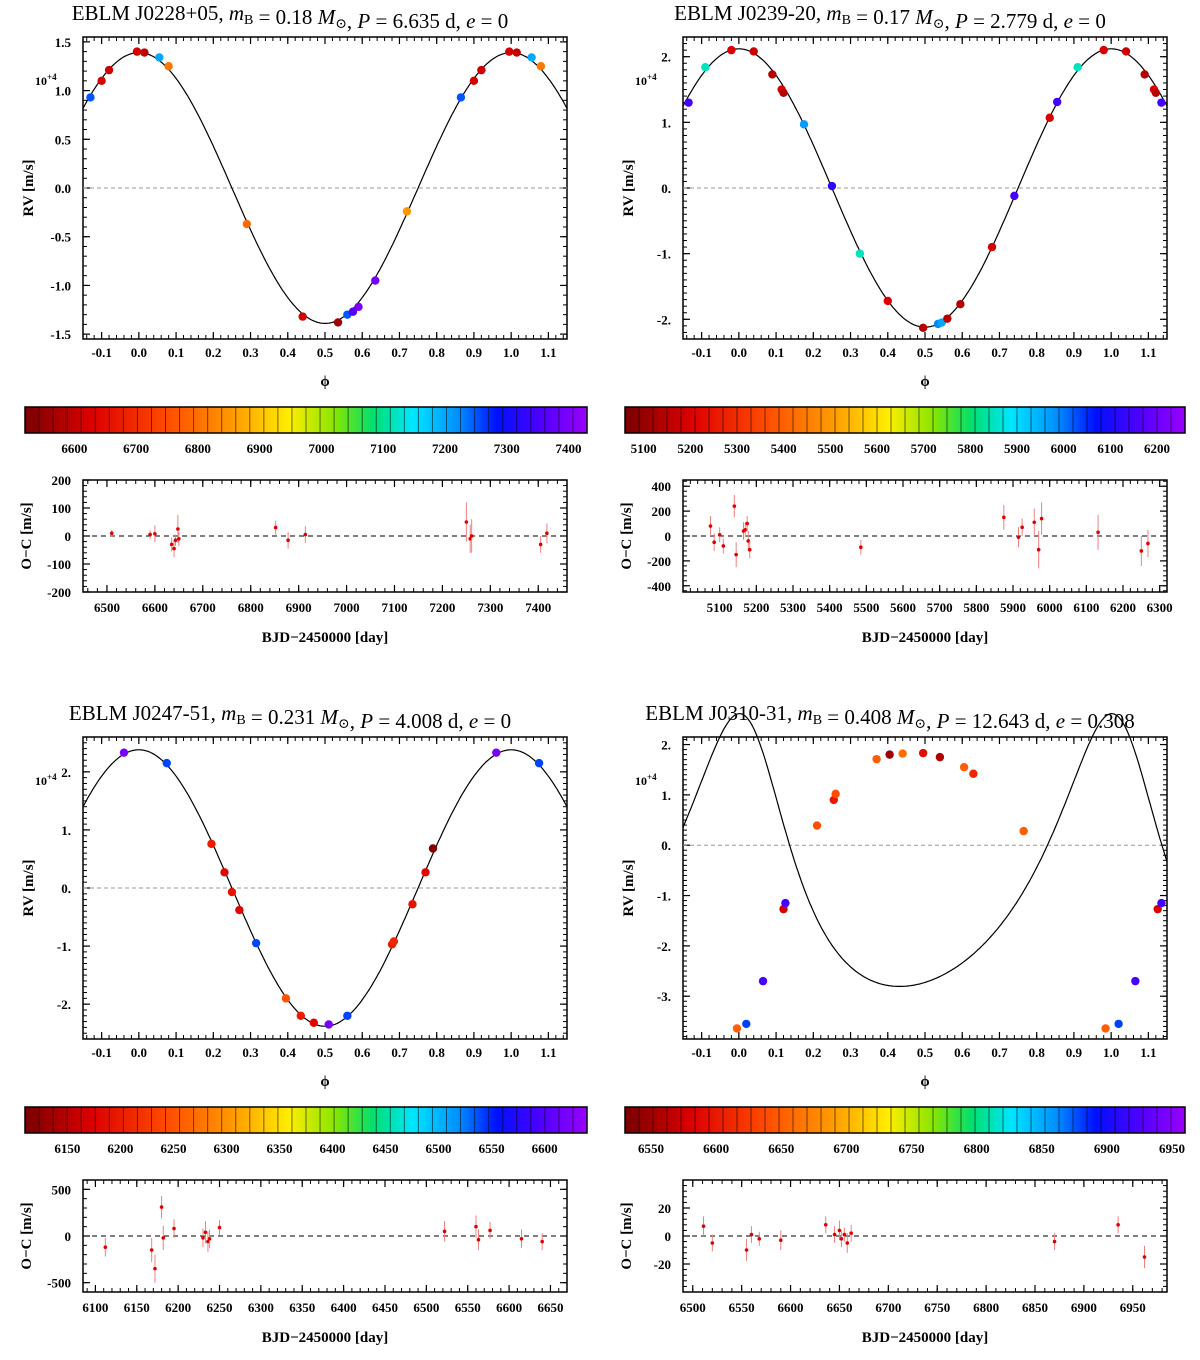  What do you see at coordinates (137, 1307) in the screenshot?
I see `oc-x-tick-label: 6150` at bounding box center [137, 1307].